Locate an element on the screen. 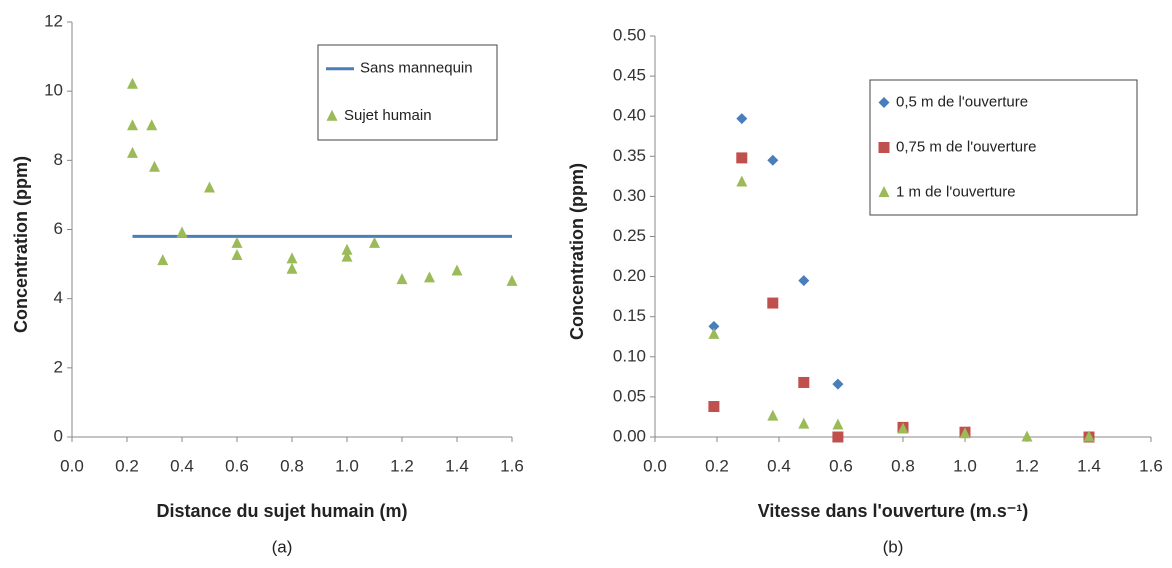  y-tick-label: 2 is located at coordinates (58, 366).